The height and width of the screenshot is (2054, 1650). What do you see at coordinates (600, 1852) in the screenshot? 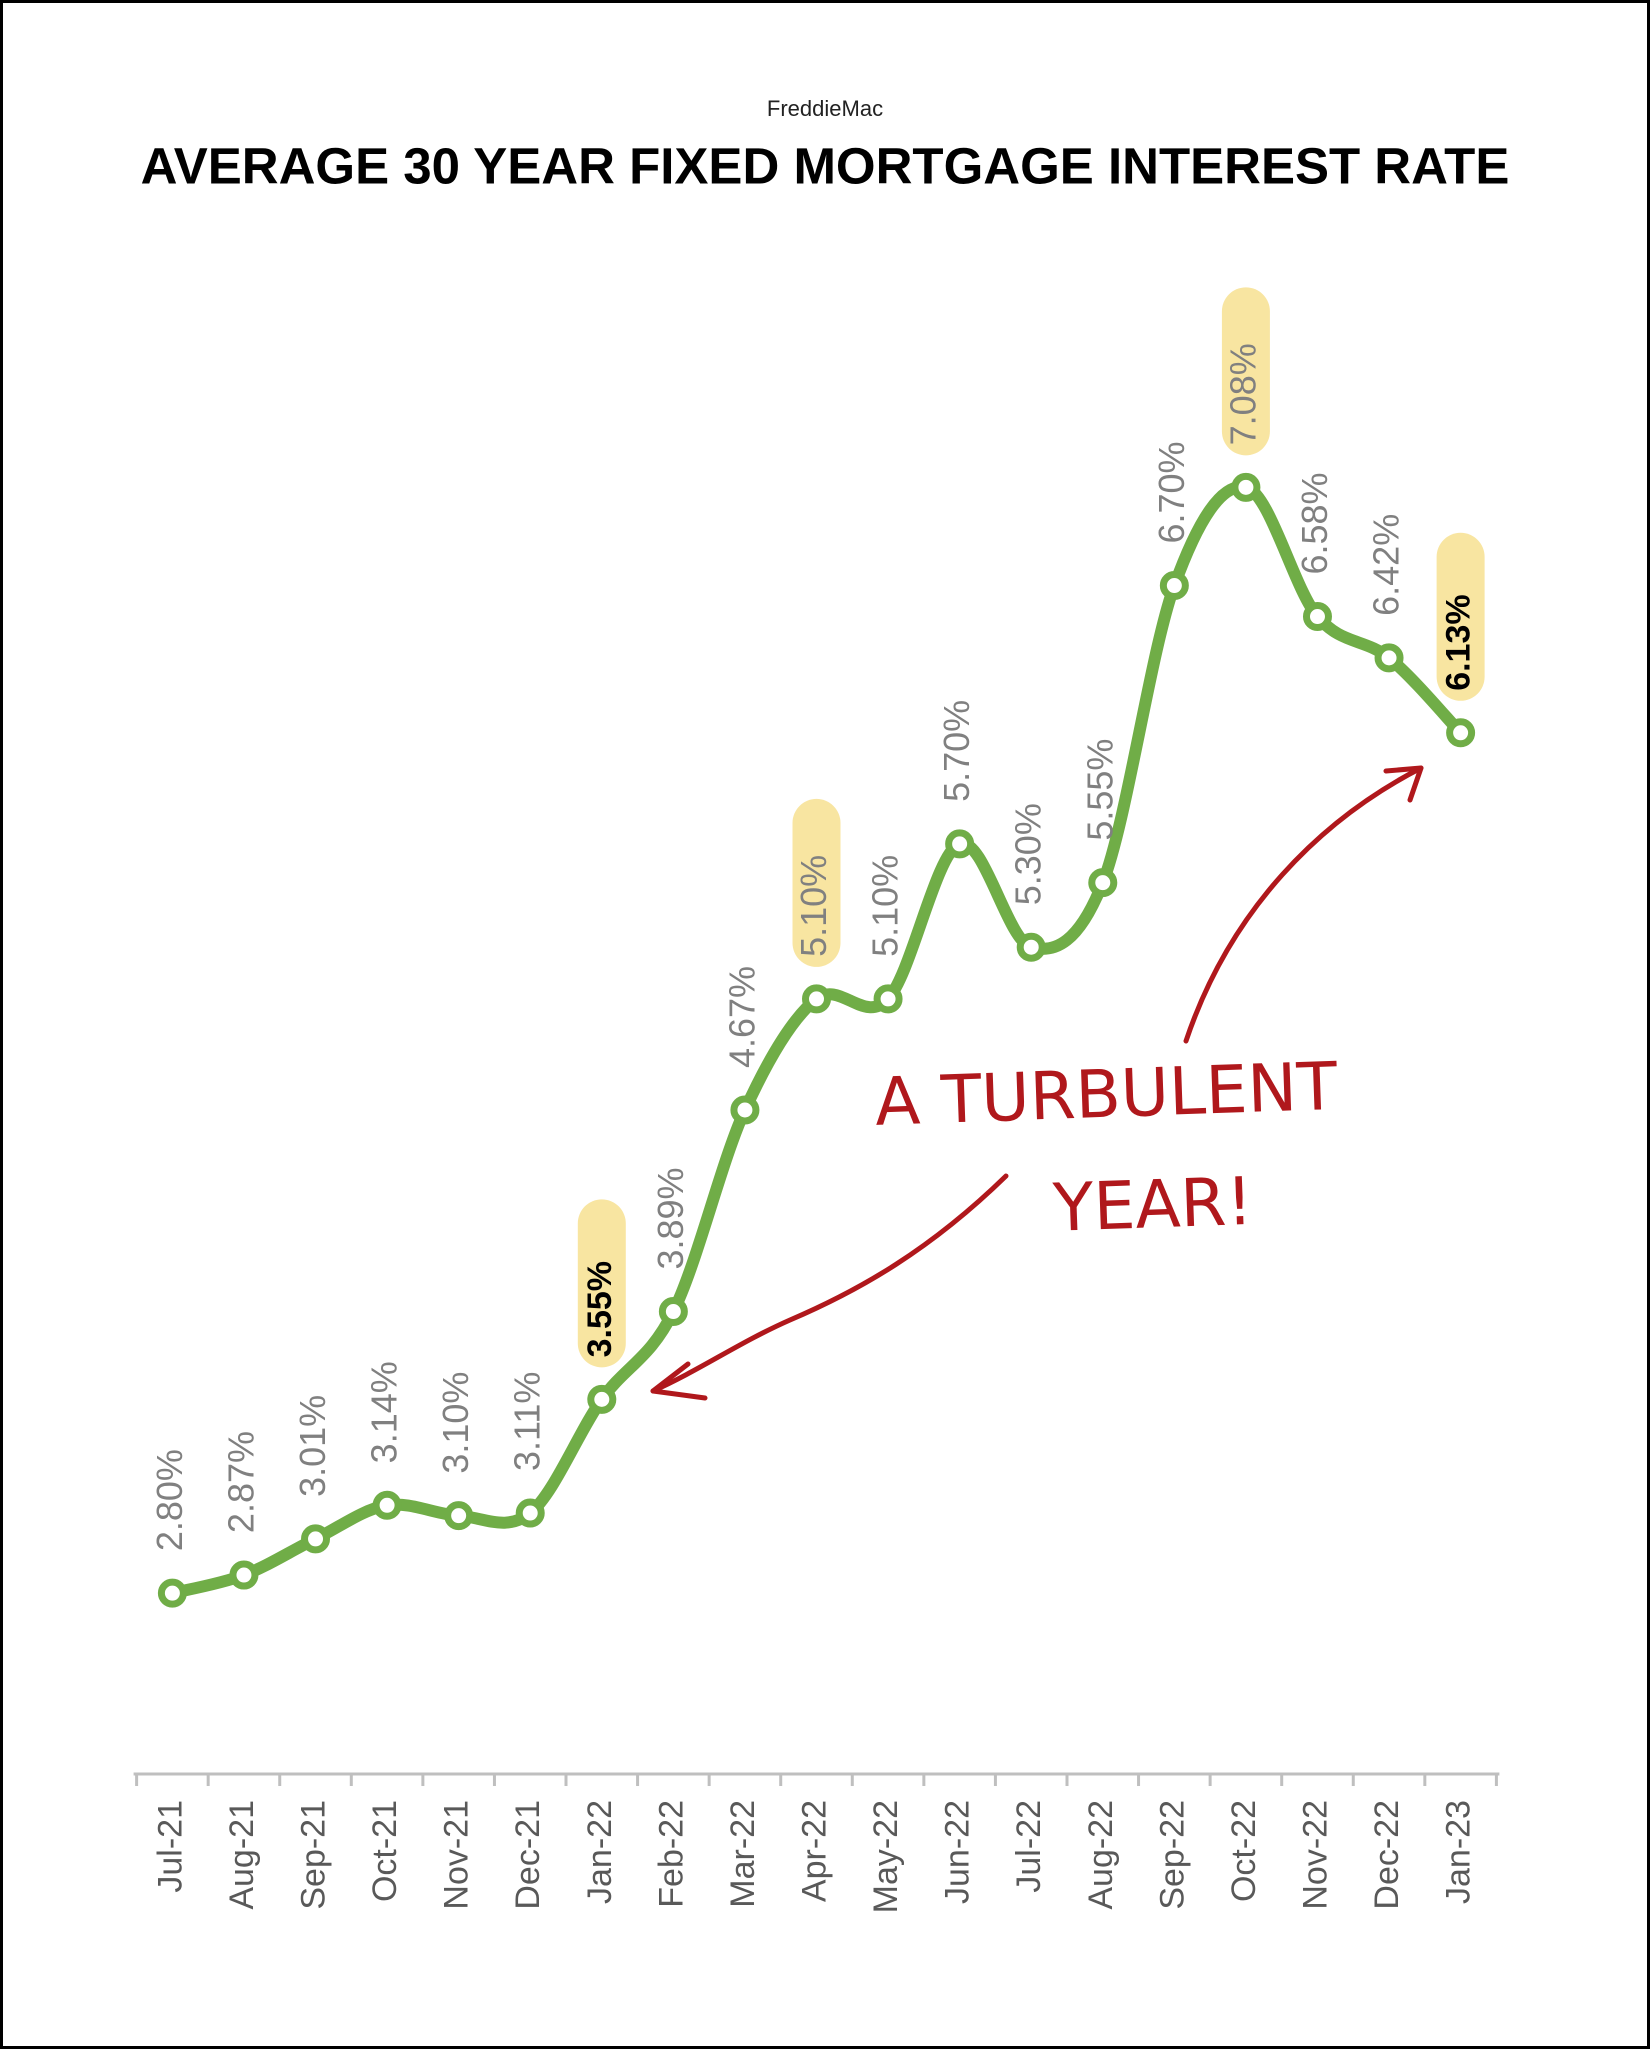
I see `x-tick-label: Jan-22` at bounding box center [600, 1852].